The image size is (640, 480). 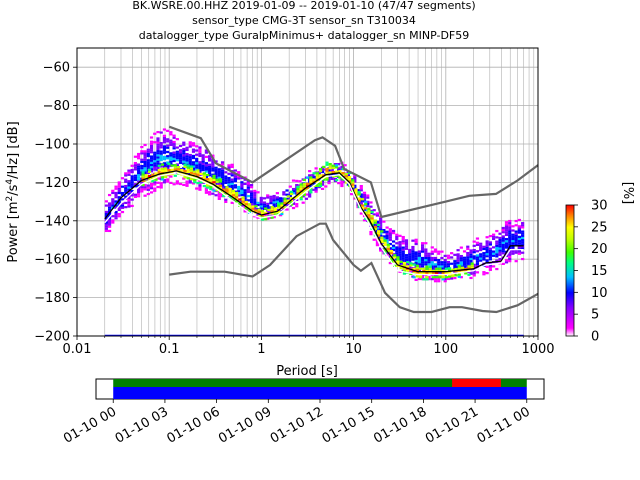 What do you see at coordinates (537, 349) in the screenshot?
I see `x-tick-label: 1000` at bounding box center [537, 349].